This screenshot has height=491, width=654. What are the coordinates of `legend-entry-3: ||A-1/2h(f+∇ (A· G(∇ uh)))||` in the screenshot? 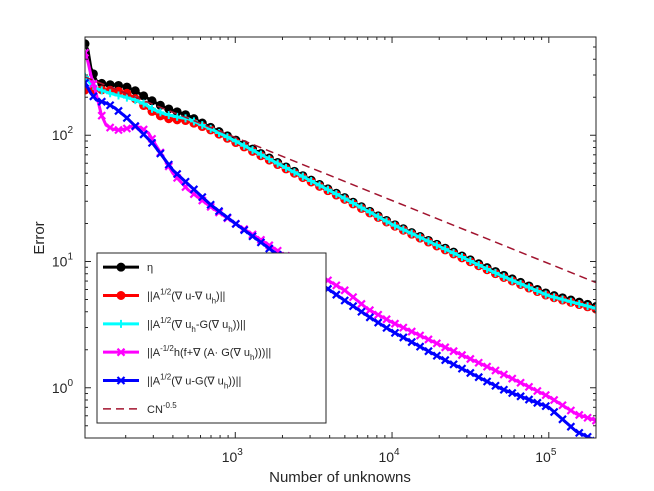 It's located at (187, 353).